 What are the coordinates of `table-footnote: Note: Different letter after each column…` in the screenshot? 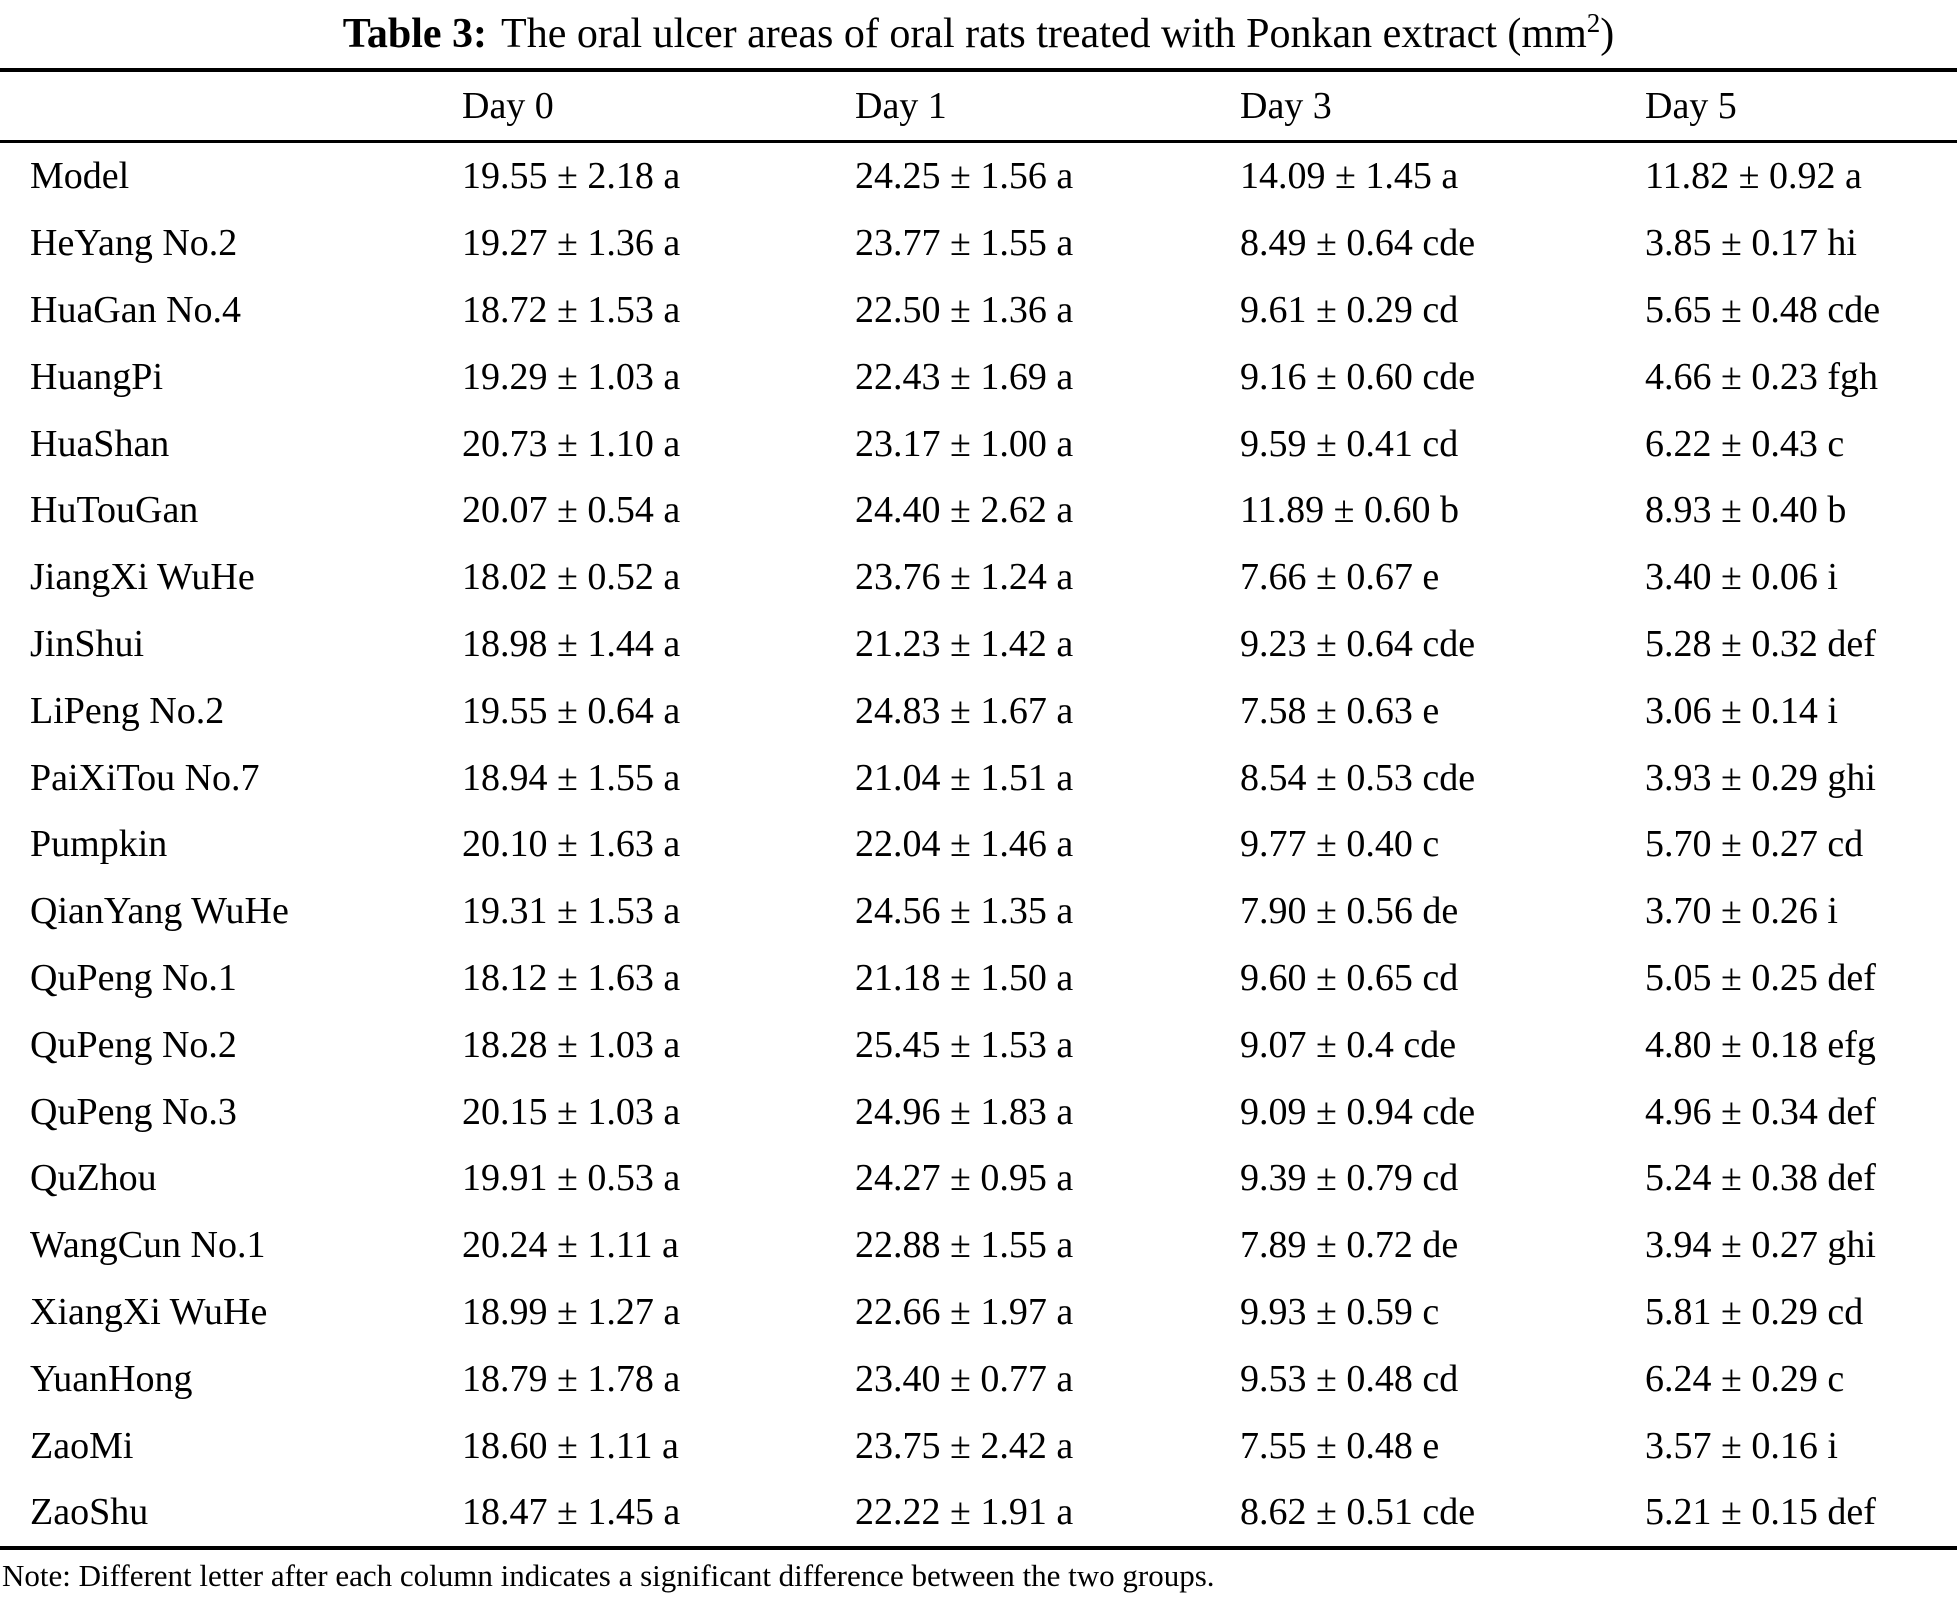 It's located at (608, 1575).